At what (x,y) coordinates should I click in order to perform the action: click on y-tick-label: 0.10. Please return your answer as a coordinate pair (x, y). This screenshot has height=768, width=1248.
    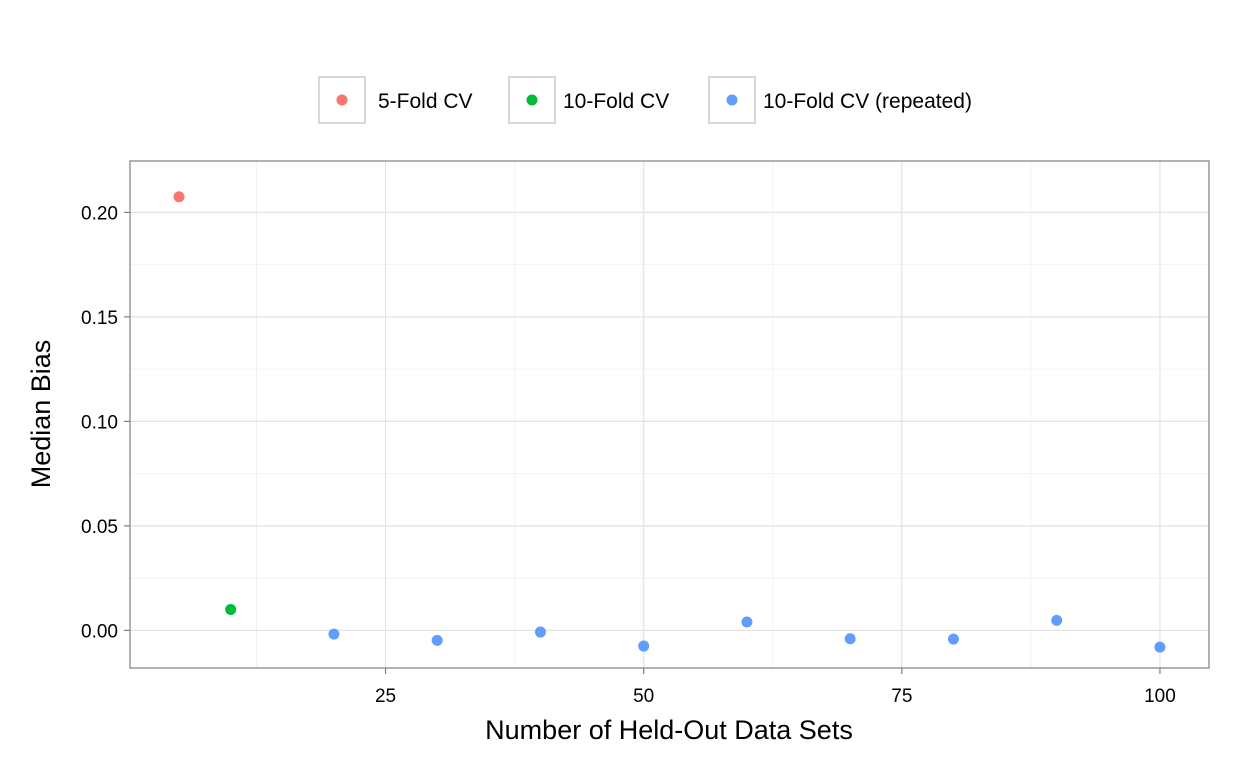
    Looking at the image, I should click on (99, 422).